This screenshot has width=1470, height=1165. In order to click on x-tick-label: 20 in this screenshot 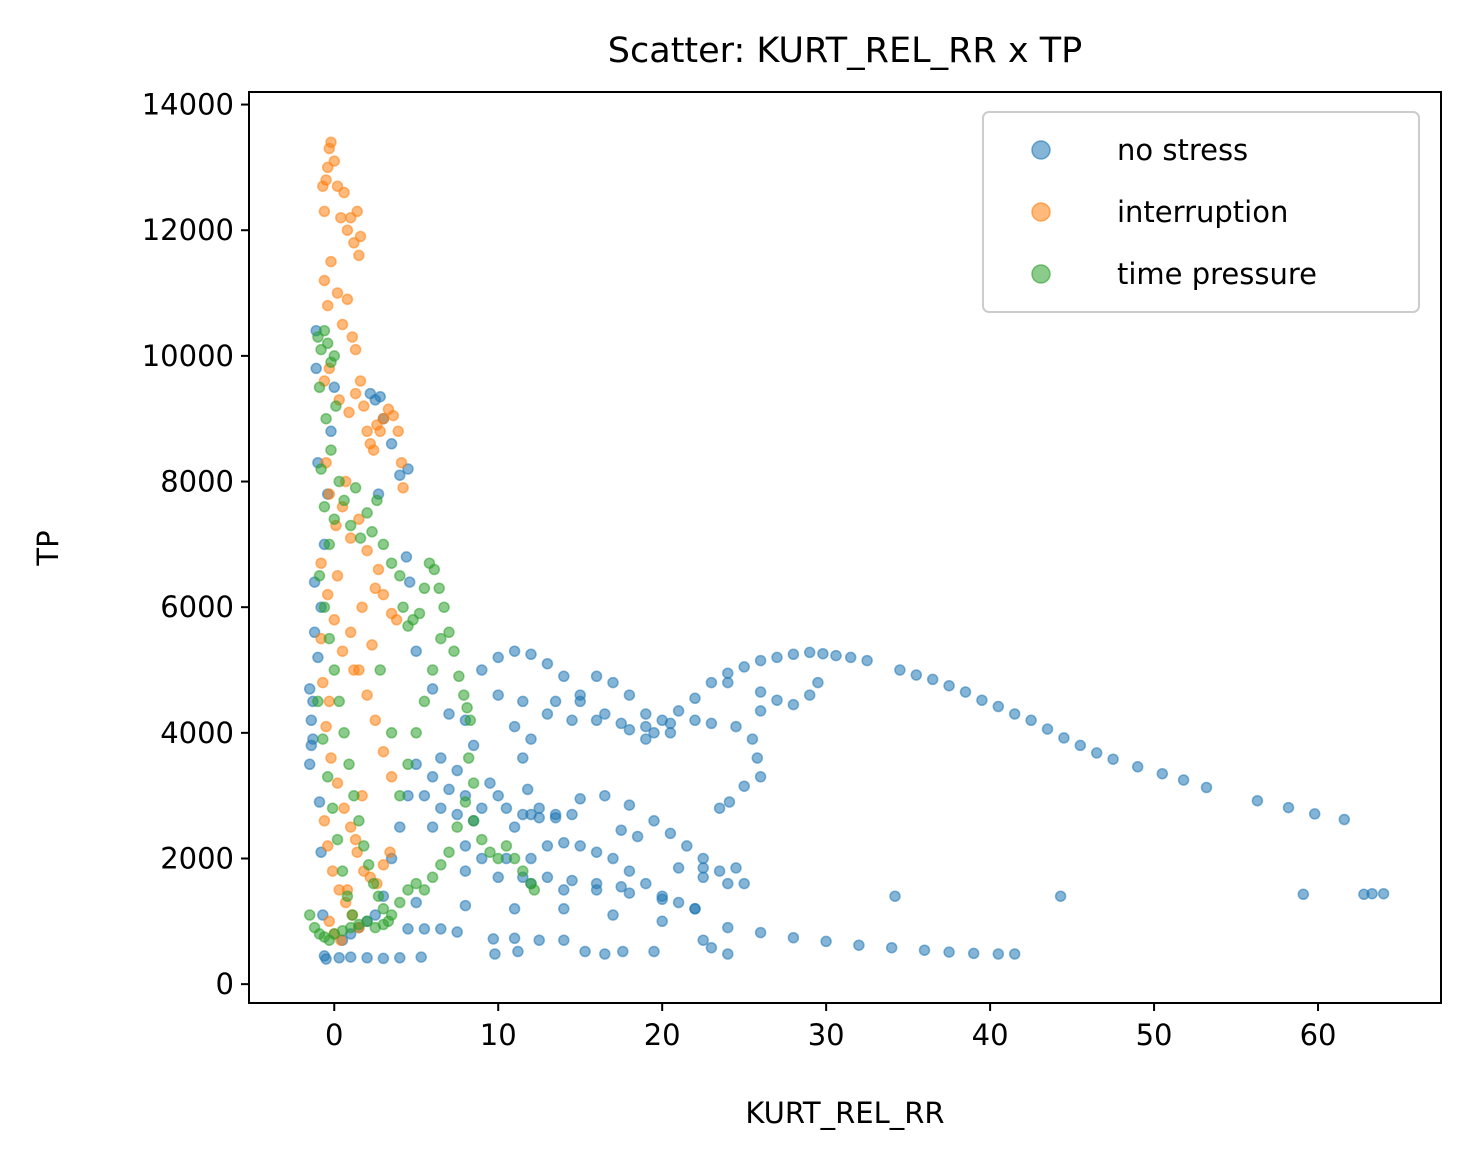, I will do `click(662, 1035)`.